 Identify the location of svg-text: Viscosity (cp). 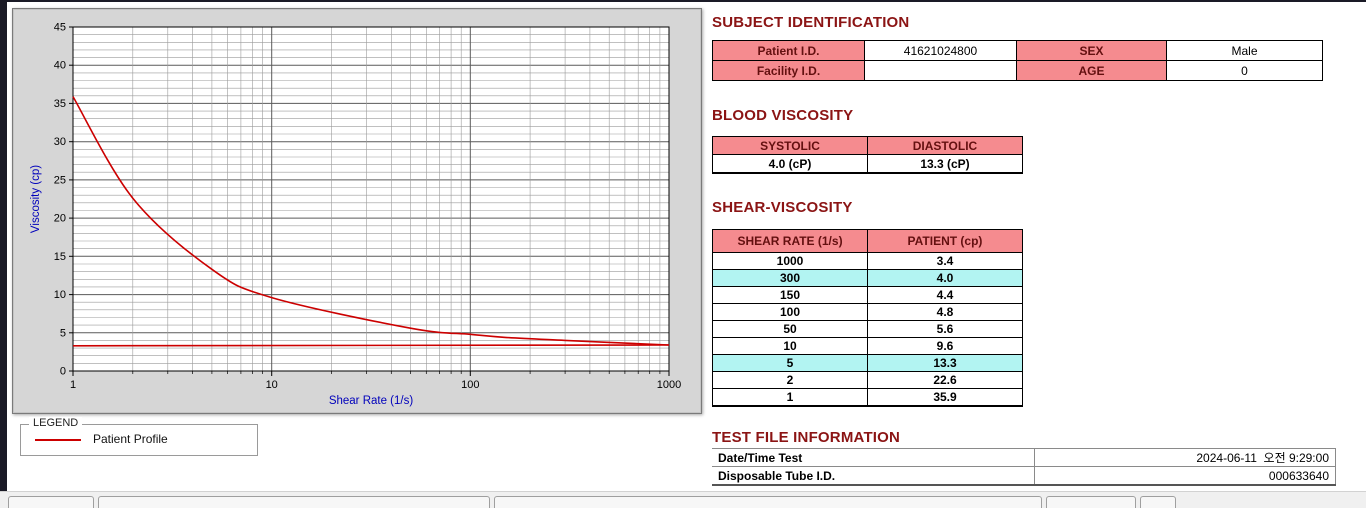
(36, 199).